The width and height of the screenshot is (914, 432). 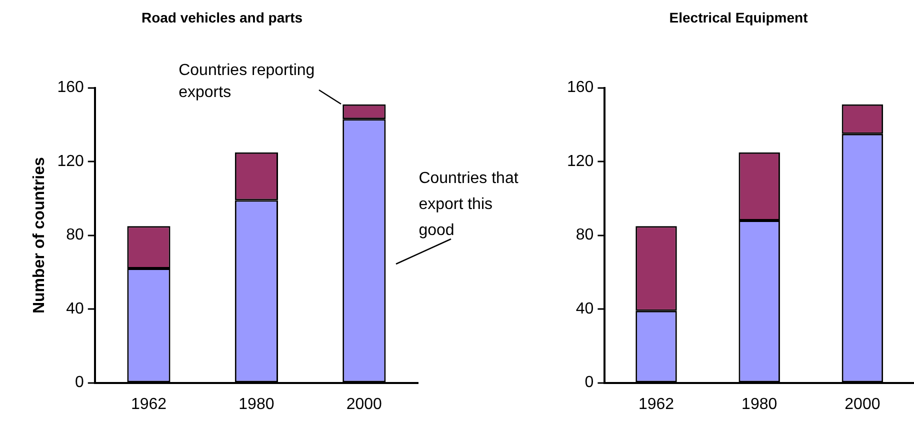 What do you see at coordinates (39, 235) in the screenshot?
I see `y-axis-title: Number of countries` at bounding box center [39, 235].